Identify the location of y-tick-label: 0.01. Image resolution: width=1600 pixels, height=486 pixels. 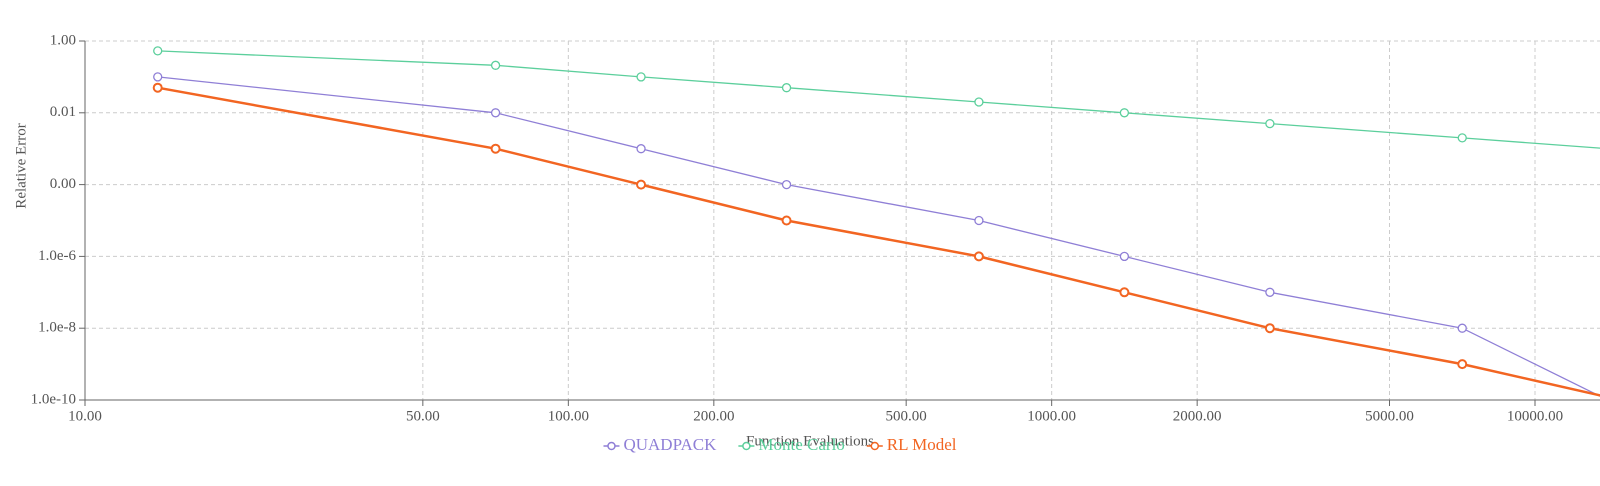
(63, 112).